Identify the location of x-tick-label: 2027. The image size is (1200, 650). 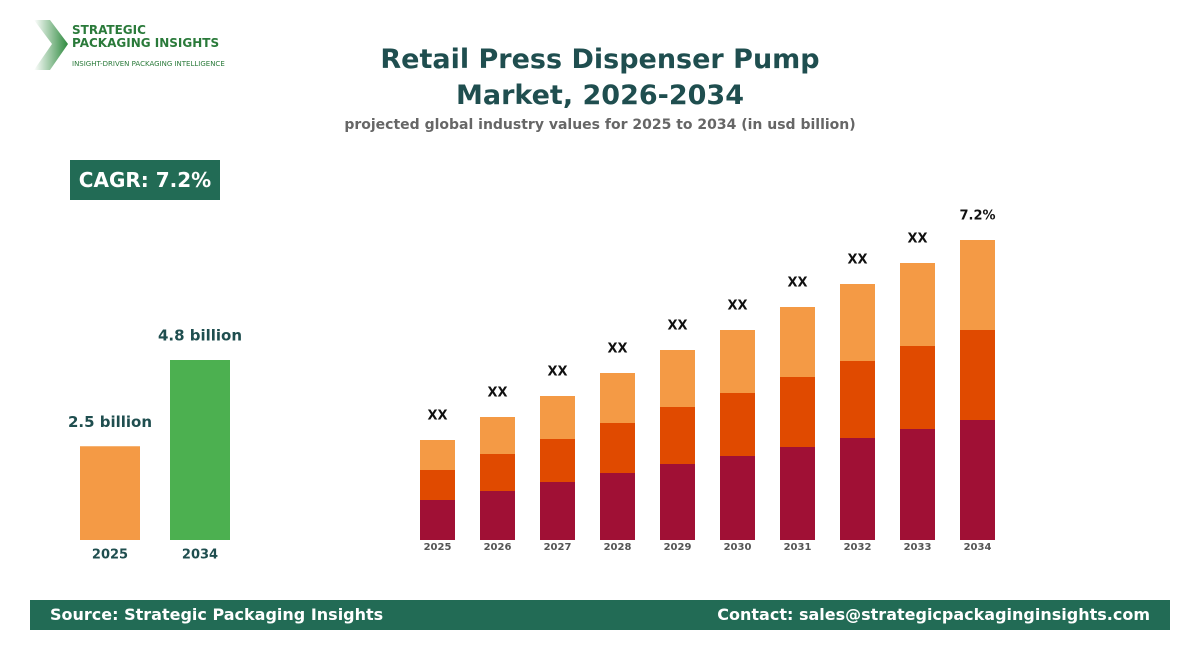
(558, 547).